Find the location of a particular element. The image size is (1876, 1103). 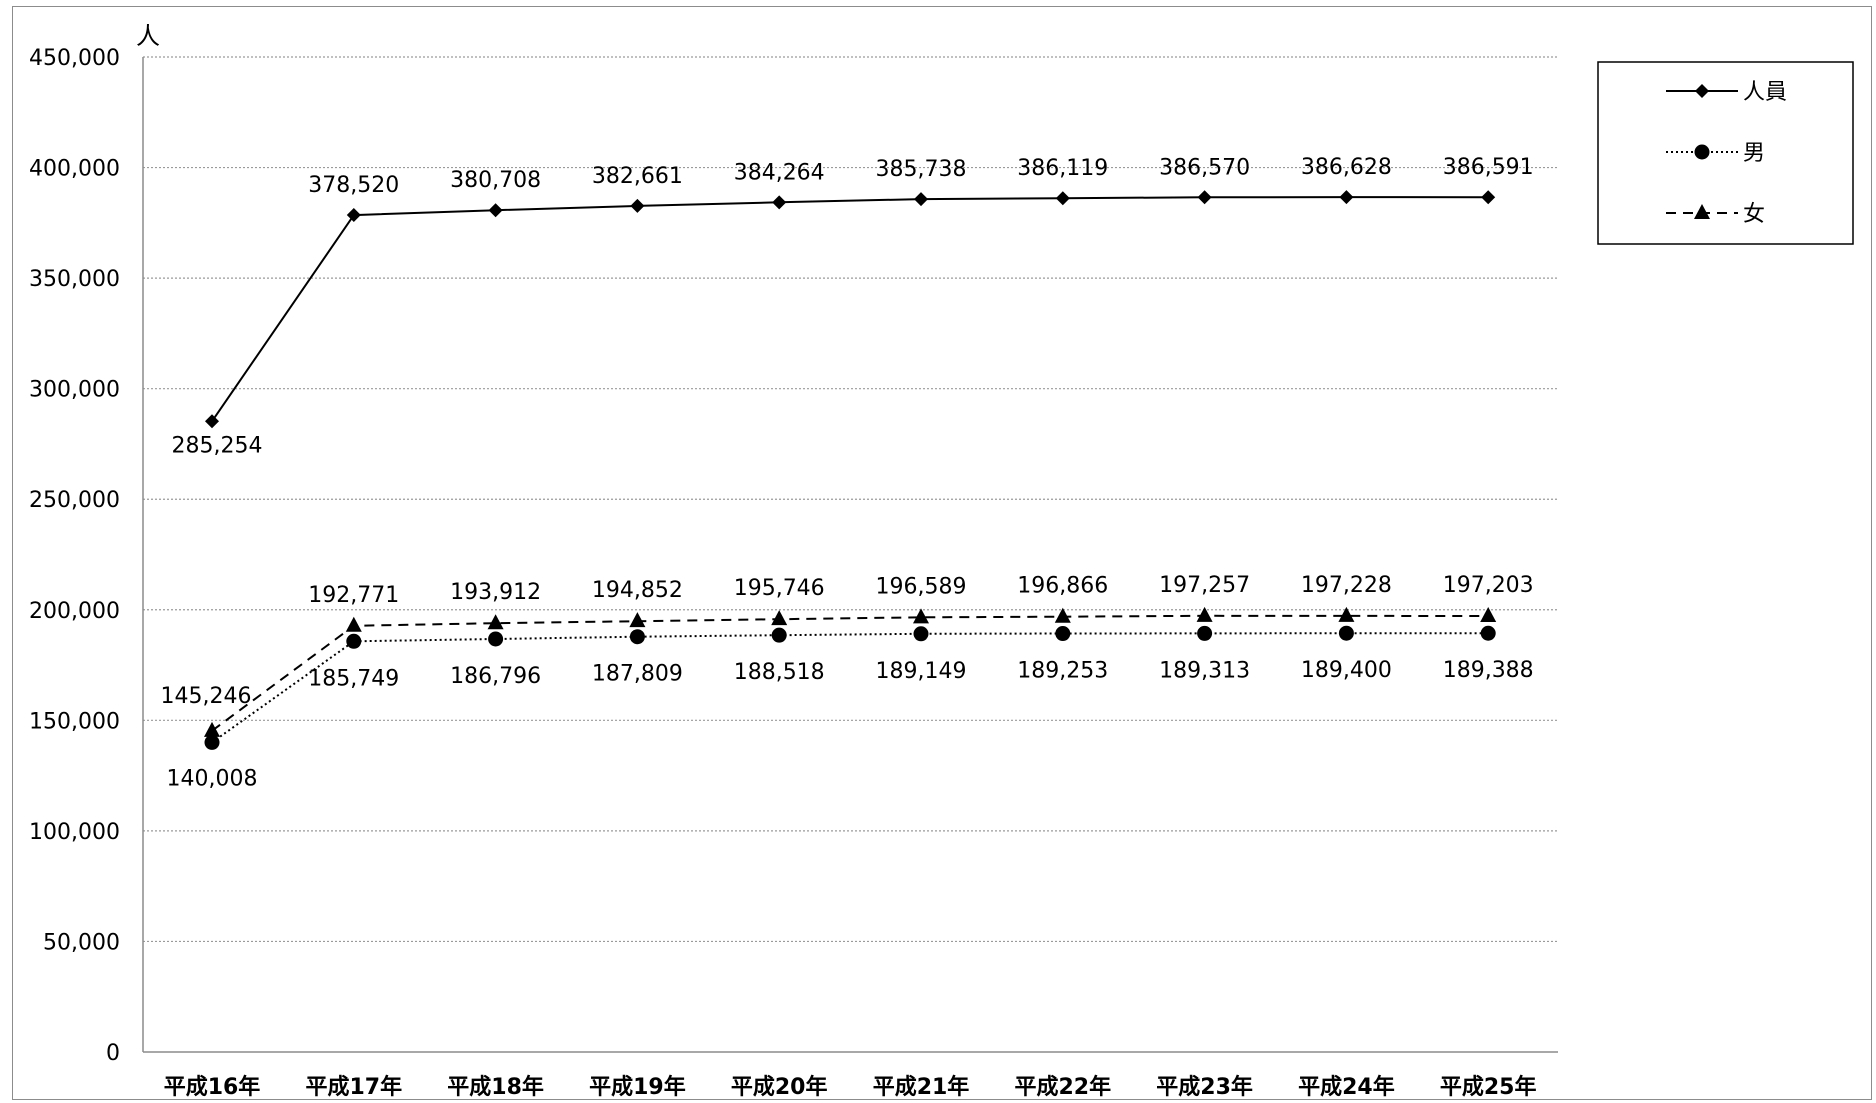

data-label-人員: 385,738 is located at coordinates (921, 169).